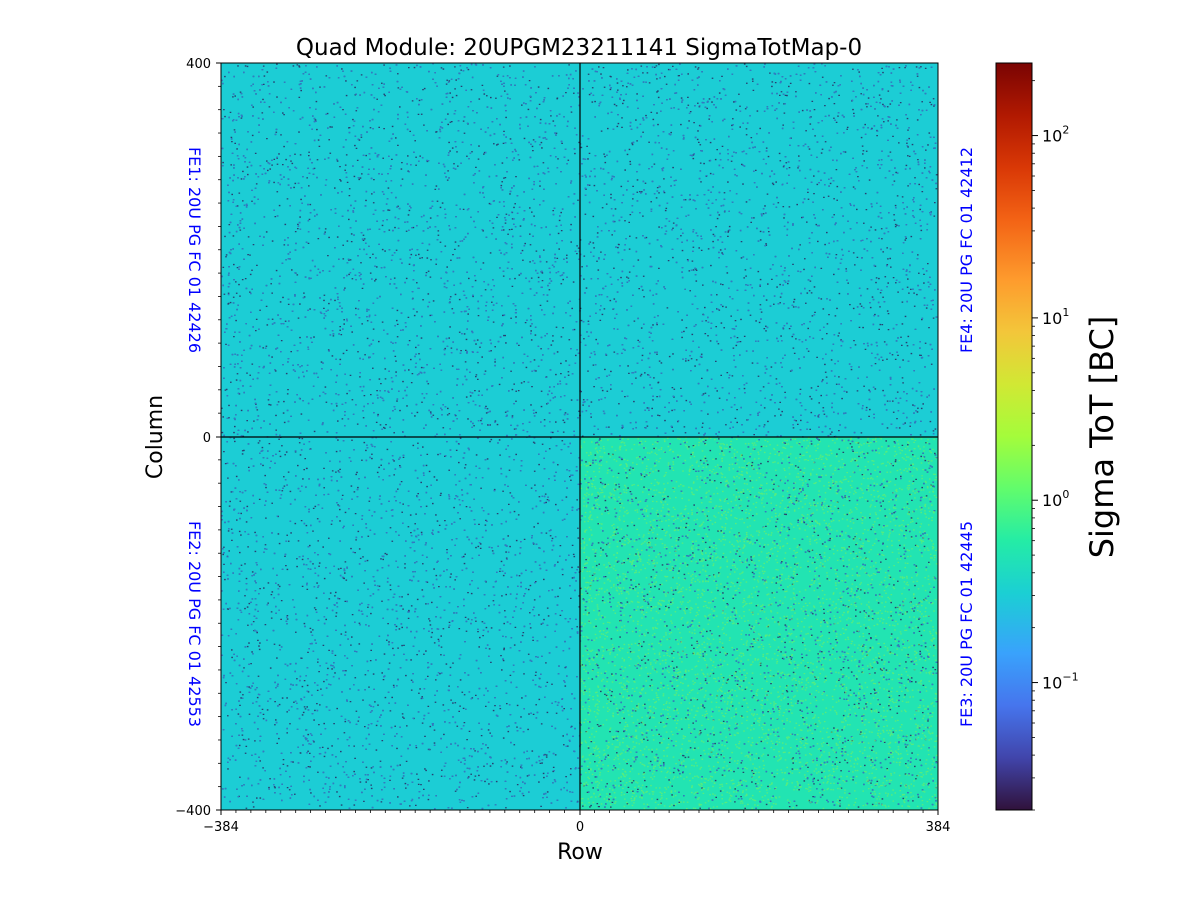 The image size is (1200, 900). What do you see at coordinates (193, 811) in the screenshot?
I see `y-tick-label: −400` at bounding box center [193, 811].